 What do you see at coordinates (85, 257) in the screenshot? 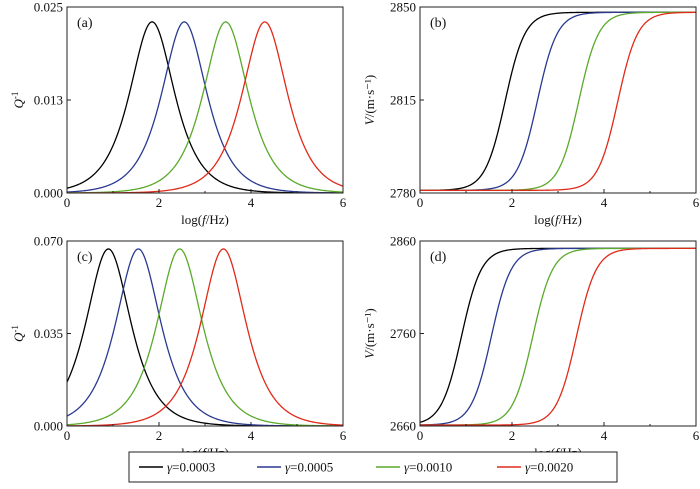
I see `panel-label: (c)` at bounding box center [85, 257].